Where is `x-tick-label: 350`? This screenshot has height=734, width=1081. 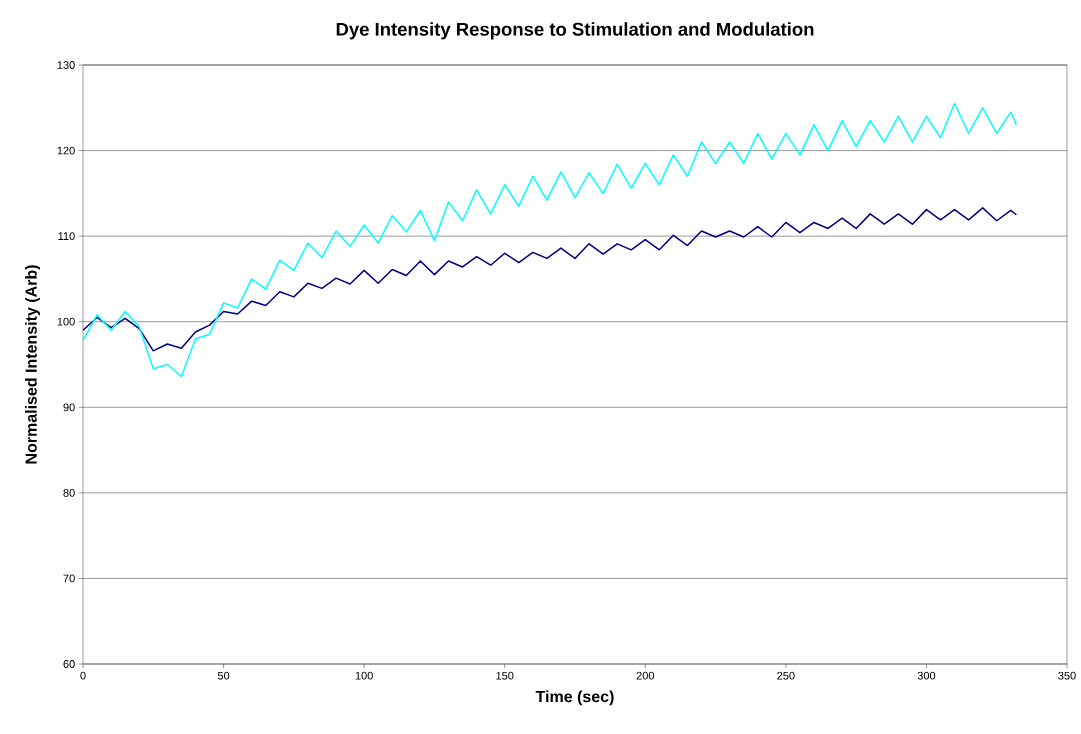
x-tick-label: 350 is located at coordinates (1067, 675).